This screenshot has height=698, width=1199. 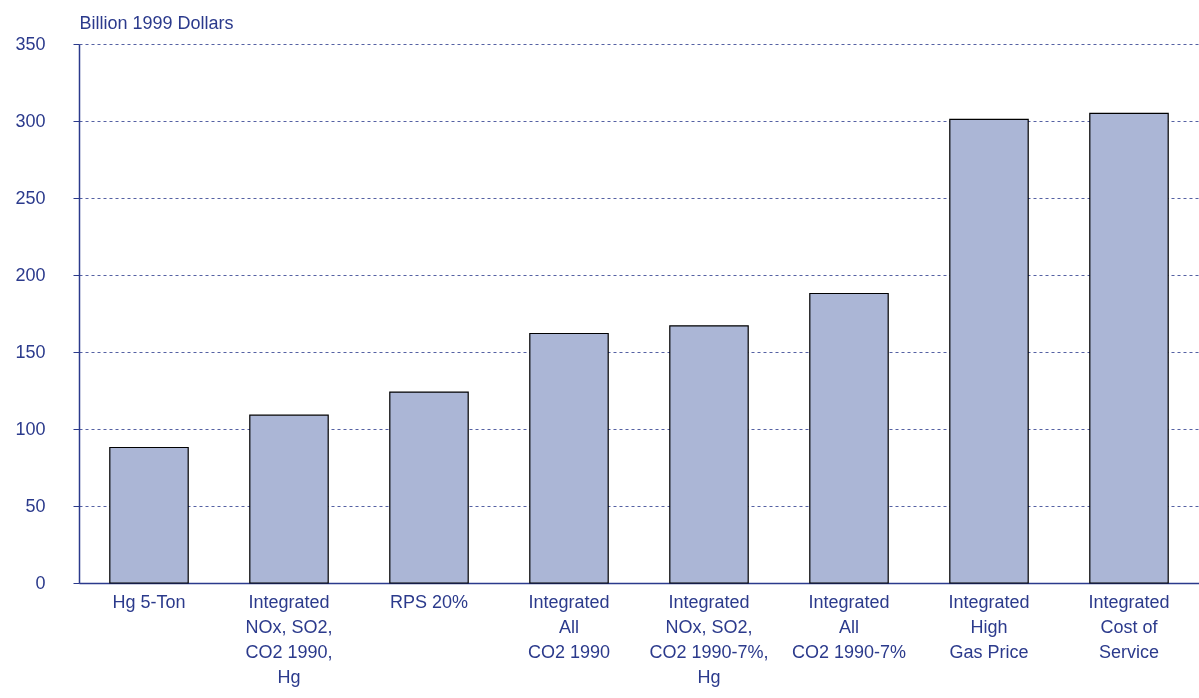 I want to click on y-tick-label: 100, so click(x=30, y=428).